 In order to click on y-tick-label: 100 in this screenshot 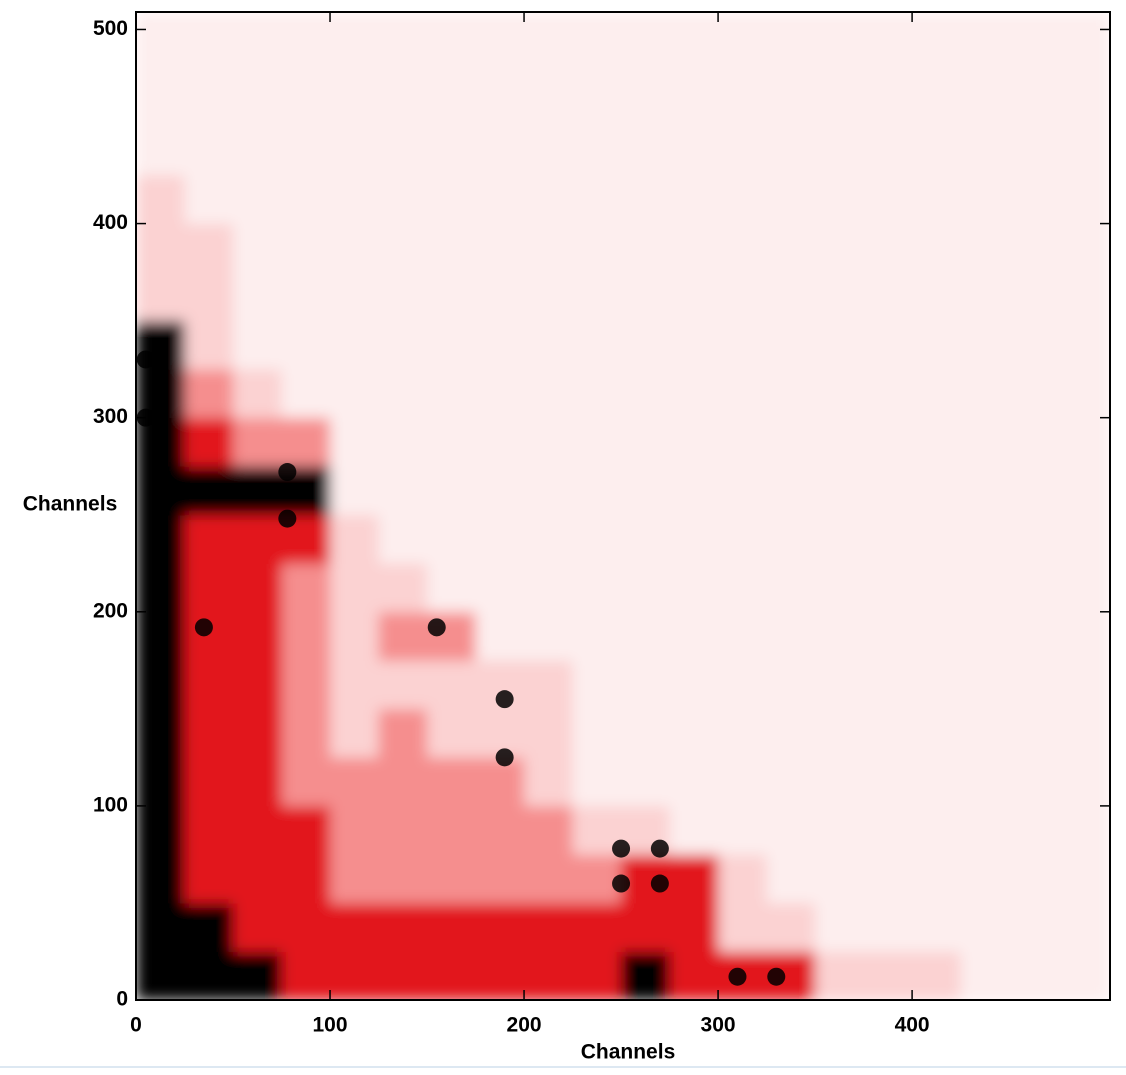, I will do `click(110, 804)`.